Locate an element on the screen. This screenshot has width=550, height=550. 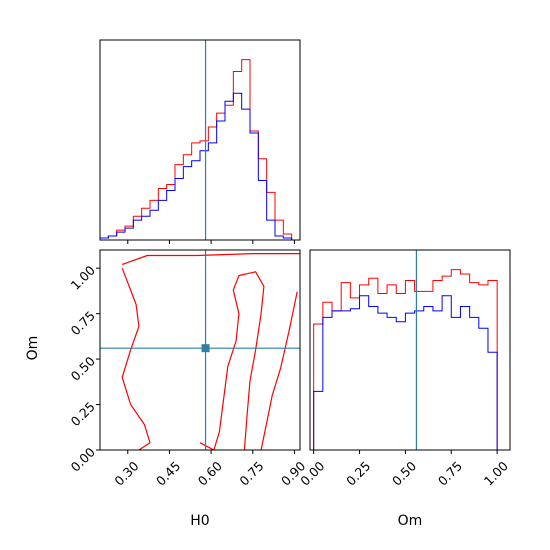
contour-xtick-label-1: 0.45 is located at coordinates (168, 473).